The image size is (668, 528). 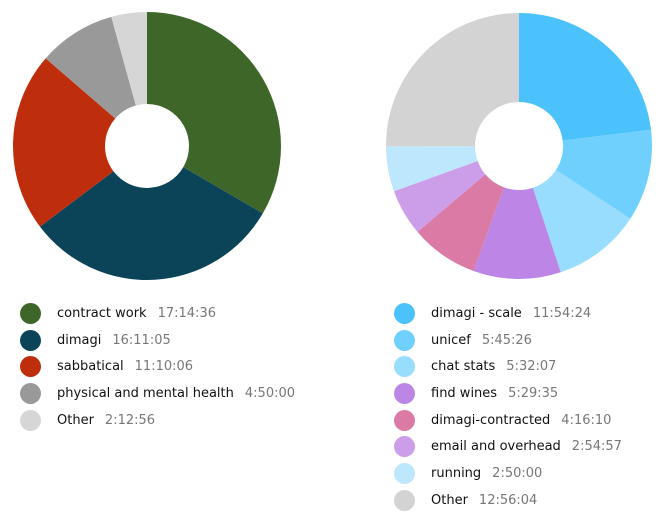 I want to click on legend-duration: 2:50:00, so click(x=517, y=473).